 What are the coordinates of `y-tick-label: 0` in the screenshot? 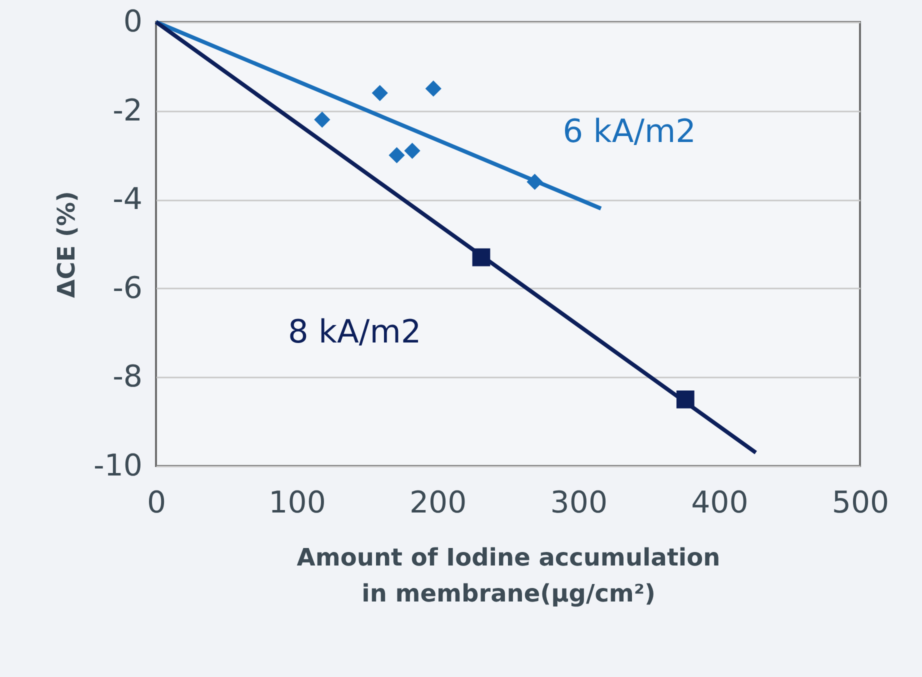 It's located at (132, 22).